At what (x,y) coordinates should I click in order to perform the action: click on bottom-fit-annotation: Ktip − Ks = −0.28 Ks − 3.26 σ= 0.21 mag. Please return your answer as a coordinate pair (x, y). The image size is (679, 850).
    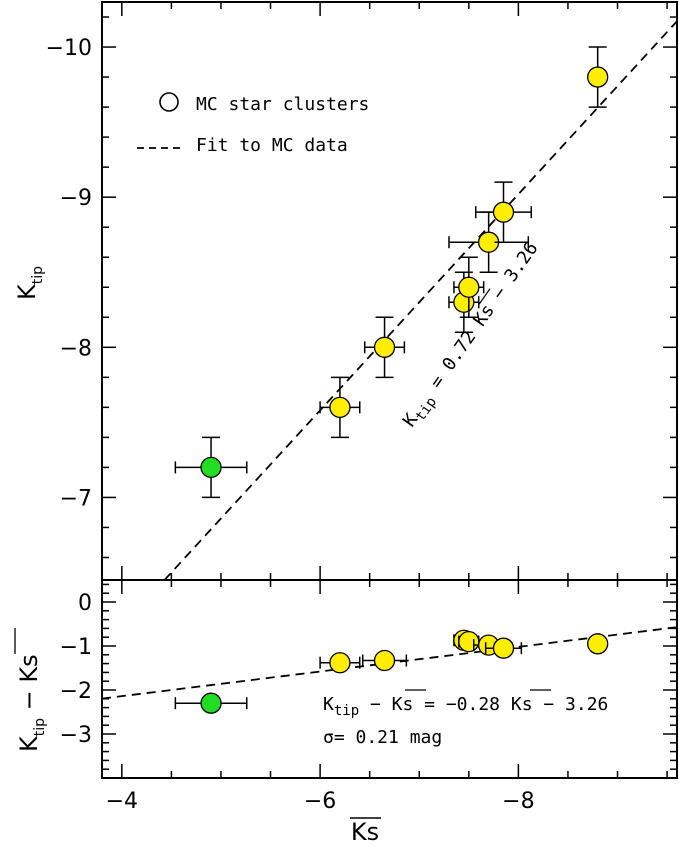
    Looking at the image, I should click on (465, 718).